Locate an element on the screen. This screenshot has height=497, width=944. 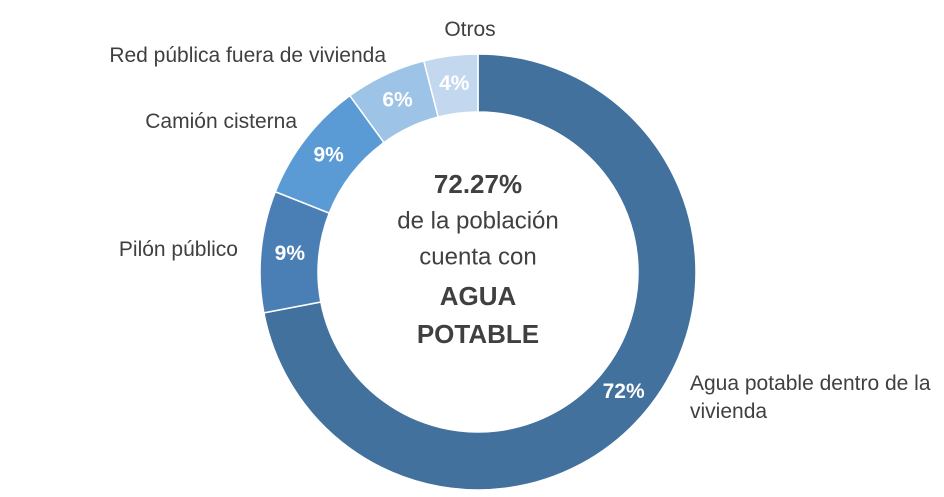
category-label: Camión cisterna is located at coordinates (221, 121).